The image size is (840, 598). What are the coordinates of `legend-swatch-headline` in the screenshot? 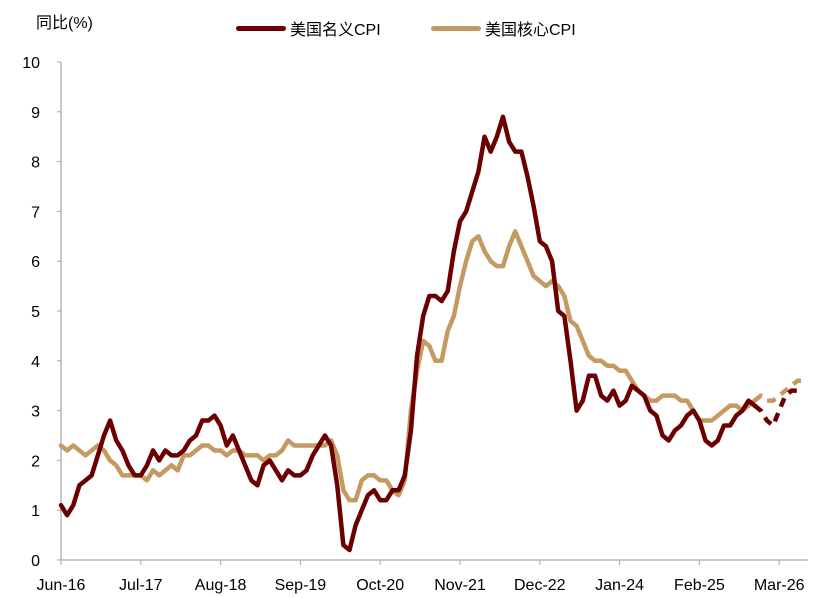 It's located at (261, 28).